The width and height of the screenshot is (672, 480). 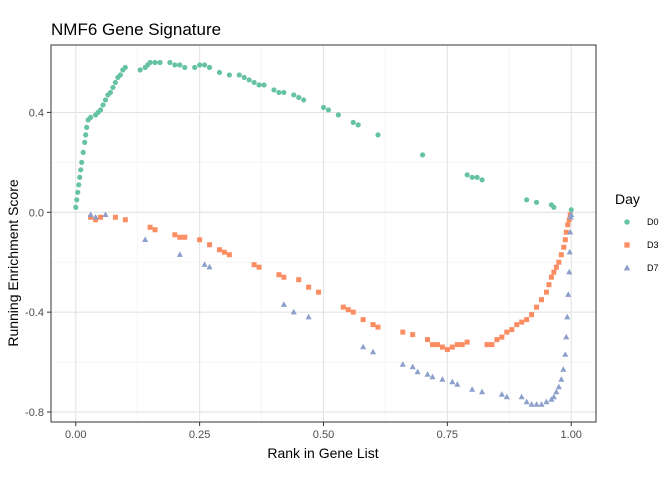 What do you see at coordinates (199, 435) in the screenshot?
I see `x-tick-label: 0.25` at bounding box center [199, 435].